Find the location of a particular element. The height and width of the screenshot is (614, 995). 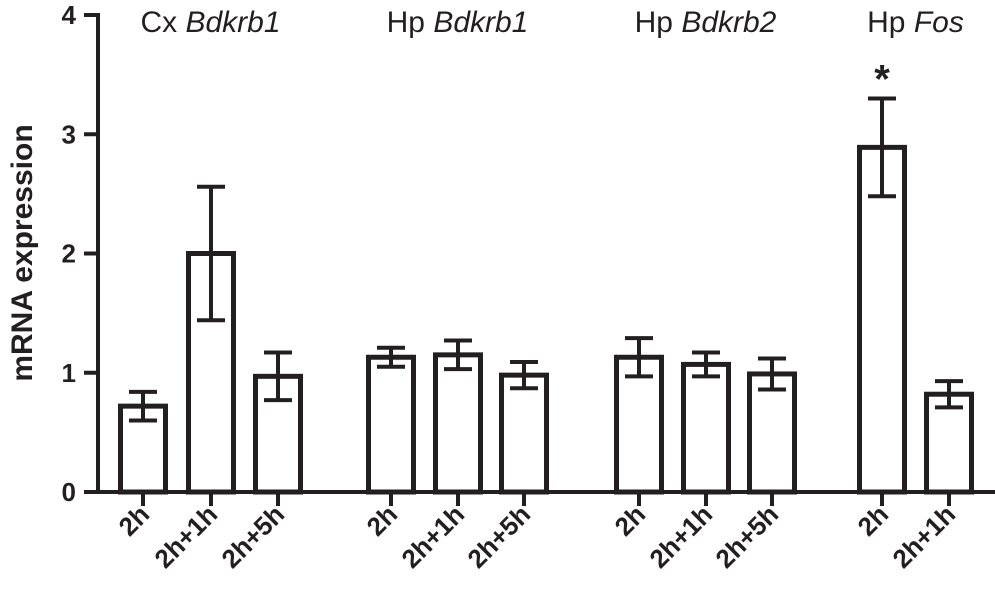

group-label-gene: Fos is located at coordinates (939, 22).